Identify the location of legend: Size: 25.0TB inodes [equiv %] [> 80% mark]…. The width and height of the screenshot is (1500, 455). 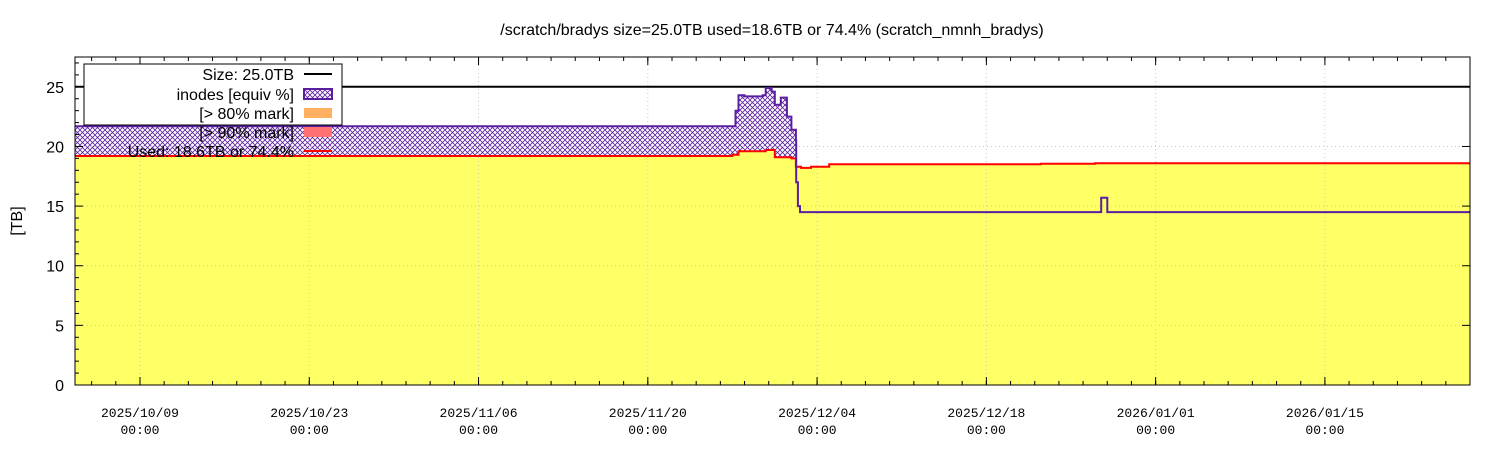
(213, 112).